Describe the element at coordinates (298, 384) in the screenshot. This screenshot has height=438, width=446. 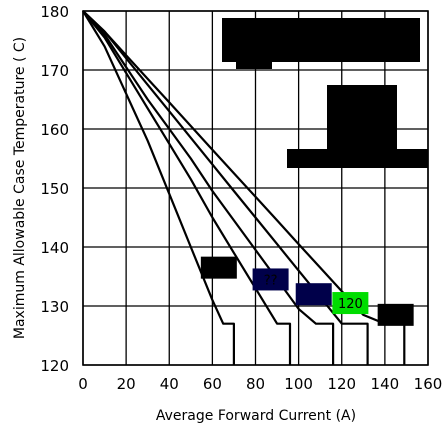
I see `x-tick-label: 100` at that location.